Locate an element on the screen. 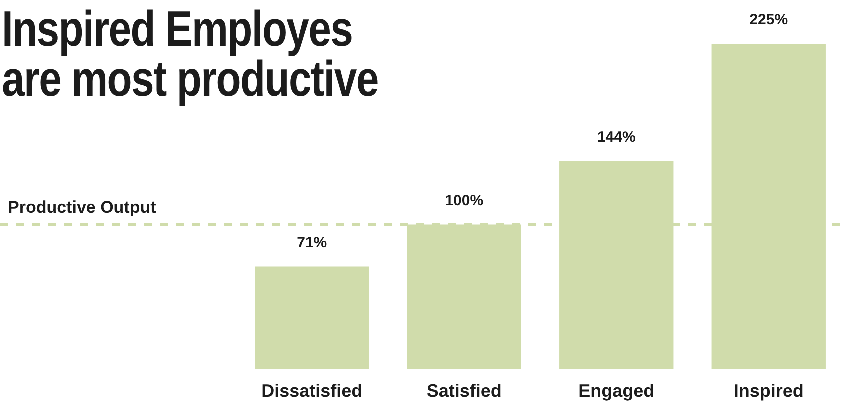 The width and height of the screenshot is (845, 419). data-label: 144% is located at coordinates (616, 137).